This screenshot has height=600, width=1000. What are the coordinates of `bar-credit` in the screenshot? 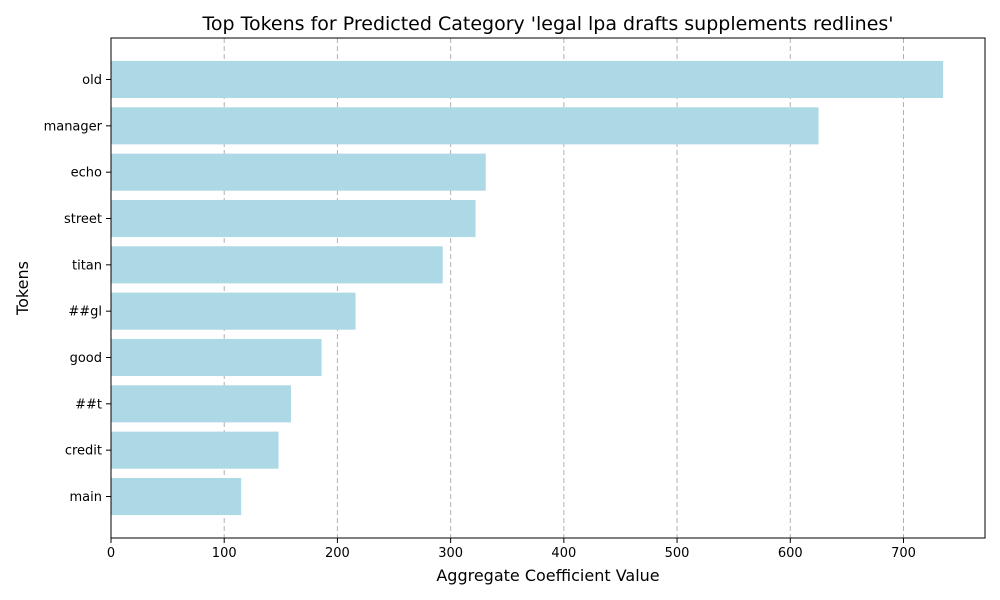 It's located at (195, 450).